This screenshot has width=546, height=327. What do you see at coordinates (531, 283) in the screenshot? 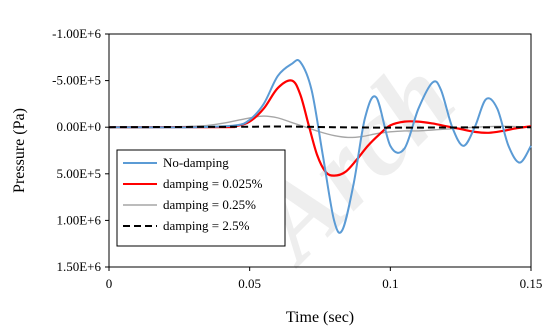
I see `x-tick-label: 0.15` at bounding box center [531, 283].